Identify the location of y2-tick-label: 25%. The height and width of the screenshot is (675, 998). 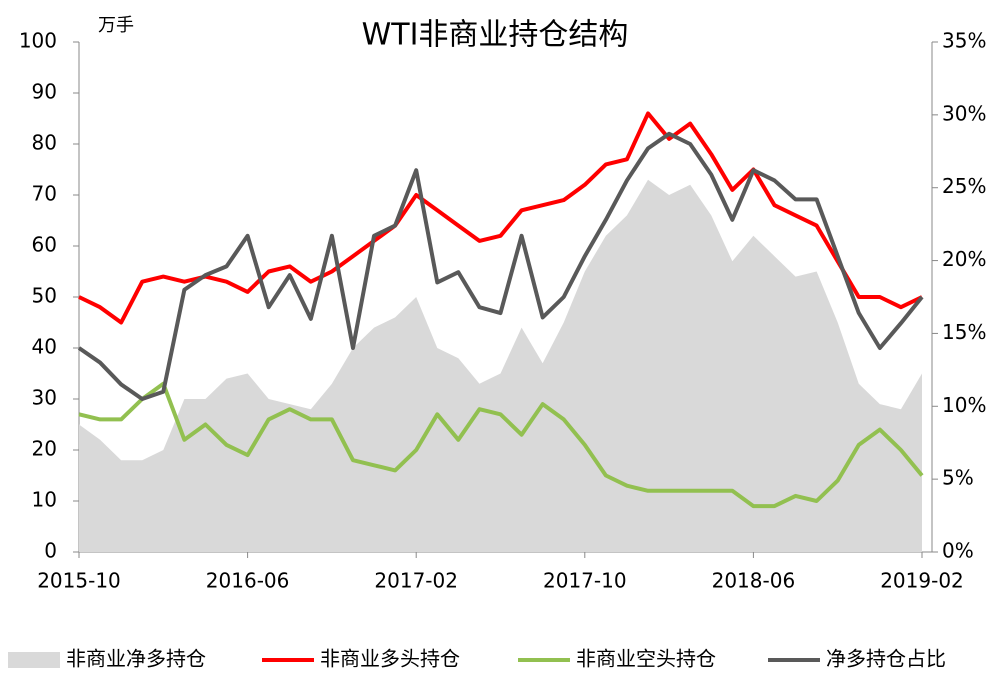
(964, 186).